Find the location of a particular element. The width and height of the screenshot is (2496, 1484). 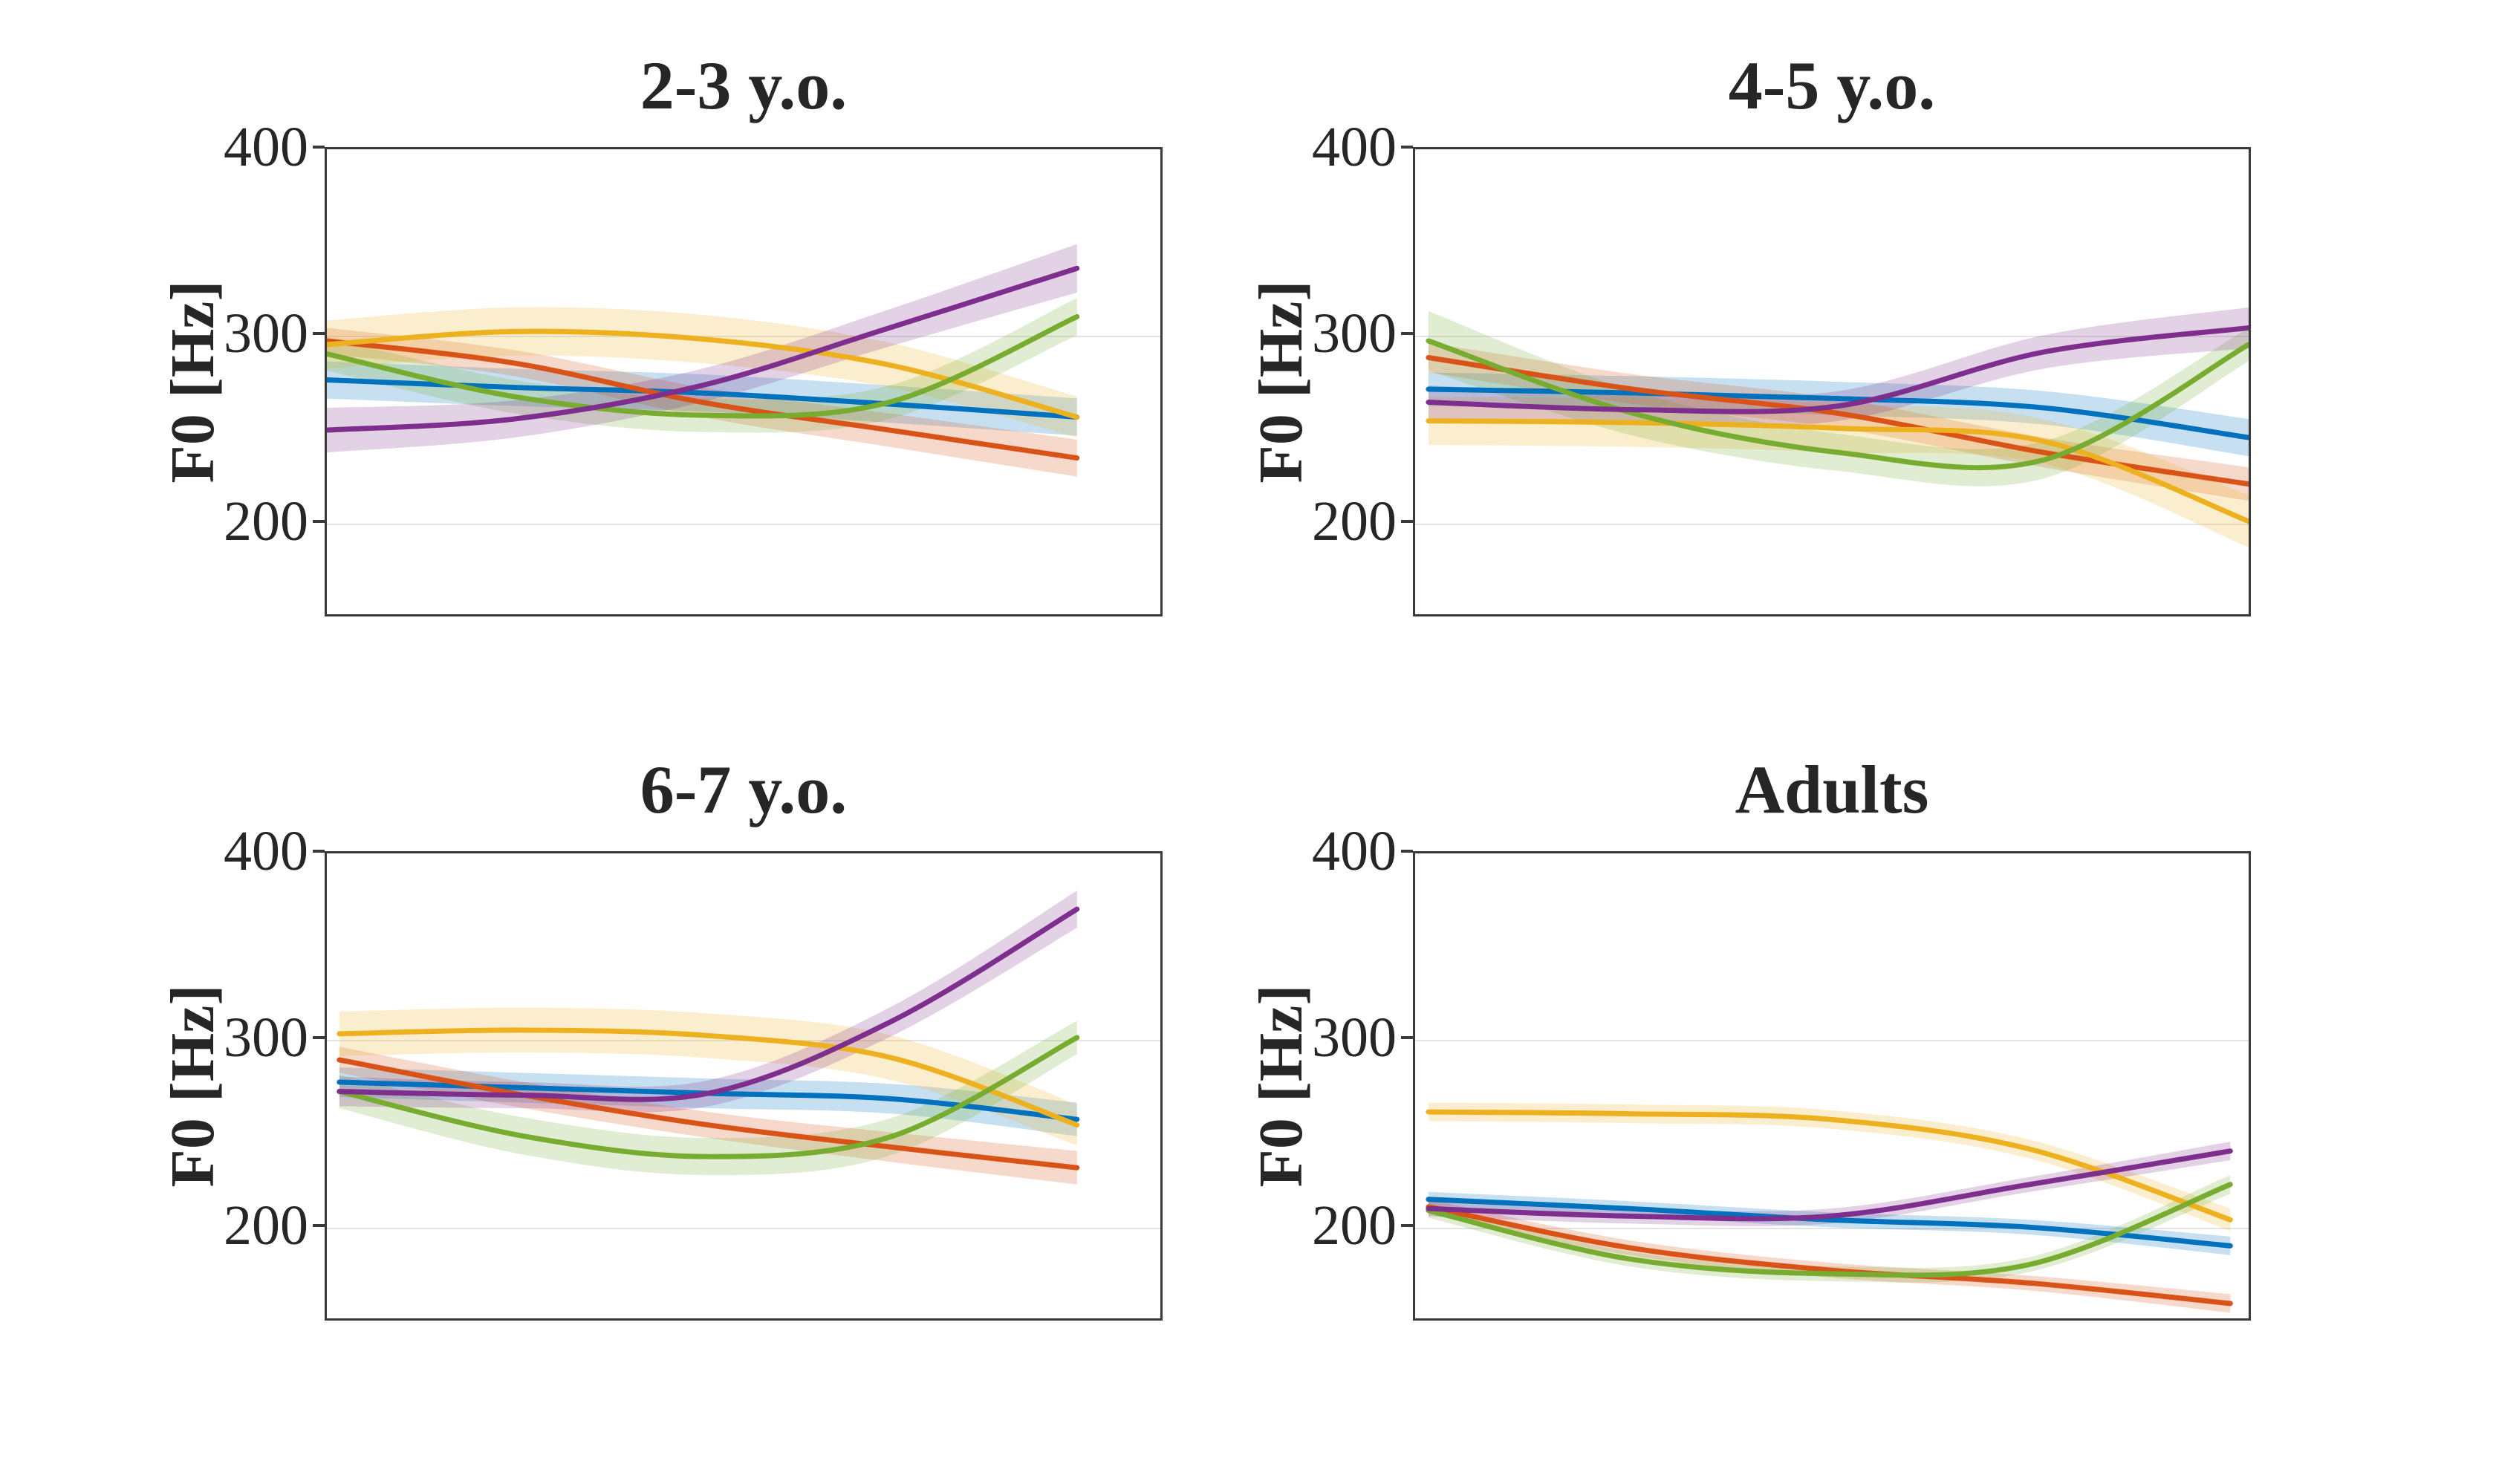

chart-canvas-6-7-yo is located at coordinates (709, 1038).